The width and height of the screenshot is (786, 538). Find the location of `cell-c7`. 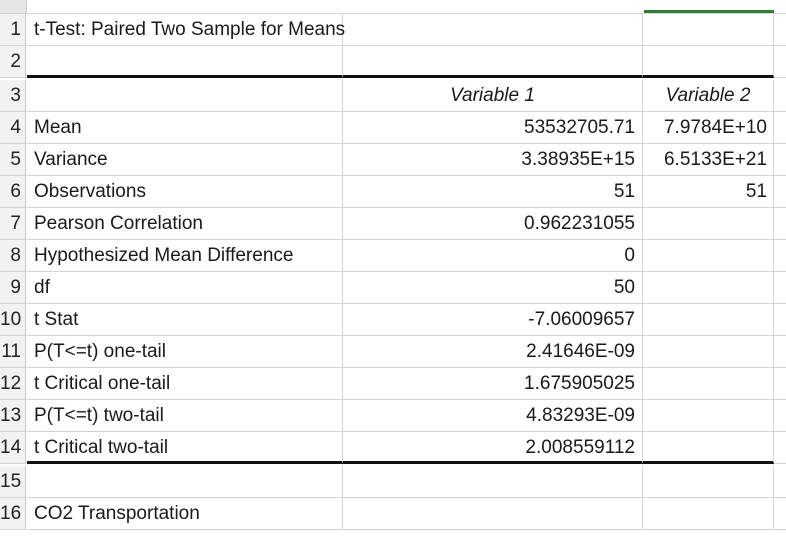

cell-c7 is located at coordinates (708, 224).